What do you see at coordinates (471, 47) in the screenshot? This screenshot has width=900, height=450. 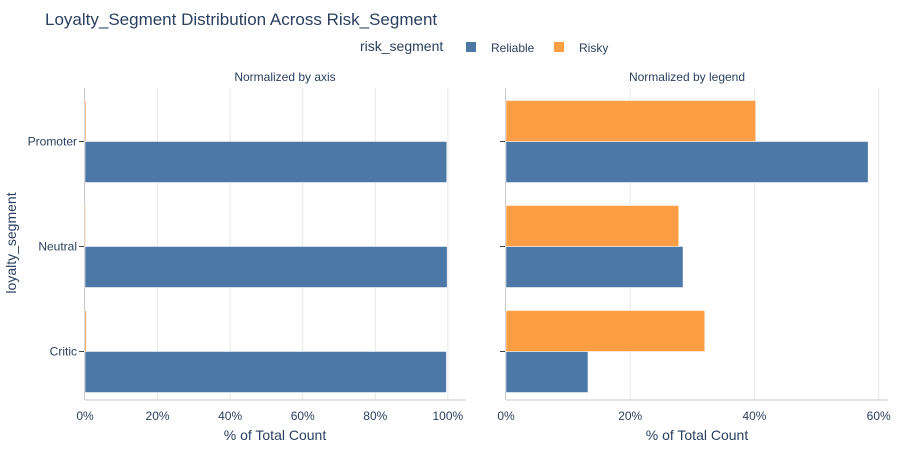 I see `legend-swatch-reliable` at bounding box center [471, 47].